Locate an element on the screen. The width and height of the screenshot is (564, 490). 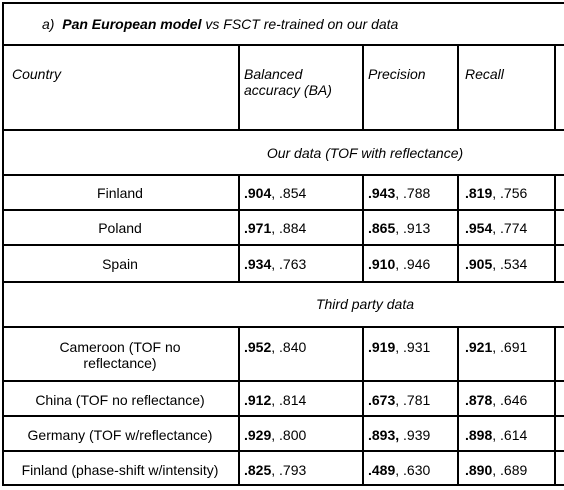
recall-cell: .819, .756 is located at coordinates (496, 193).